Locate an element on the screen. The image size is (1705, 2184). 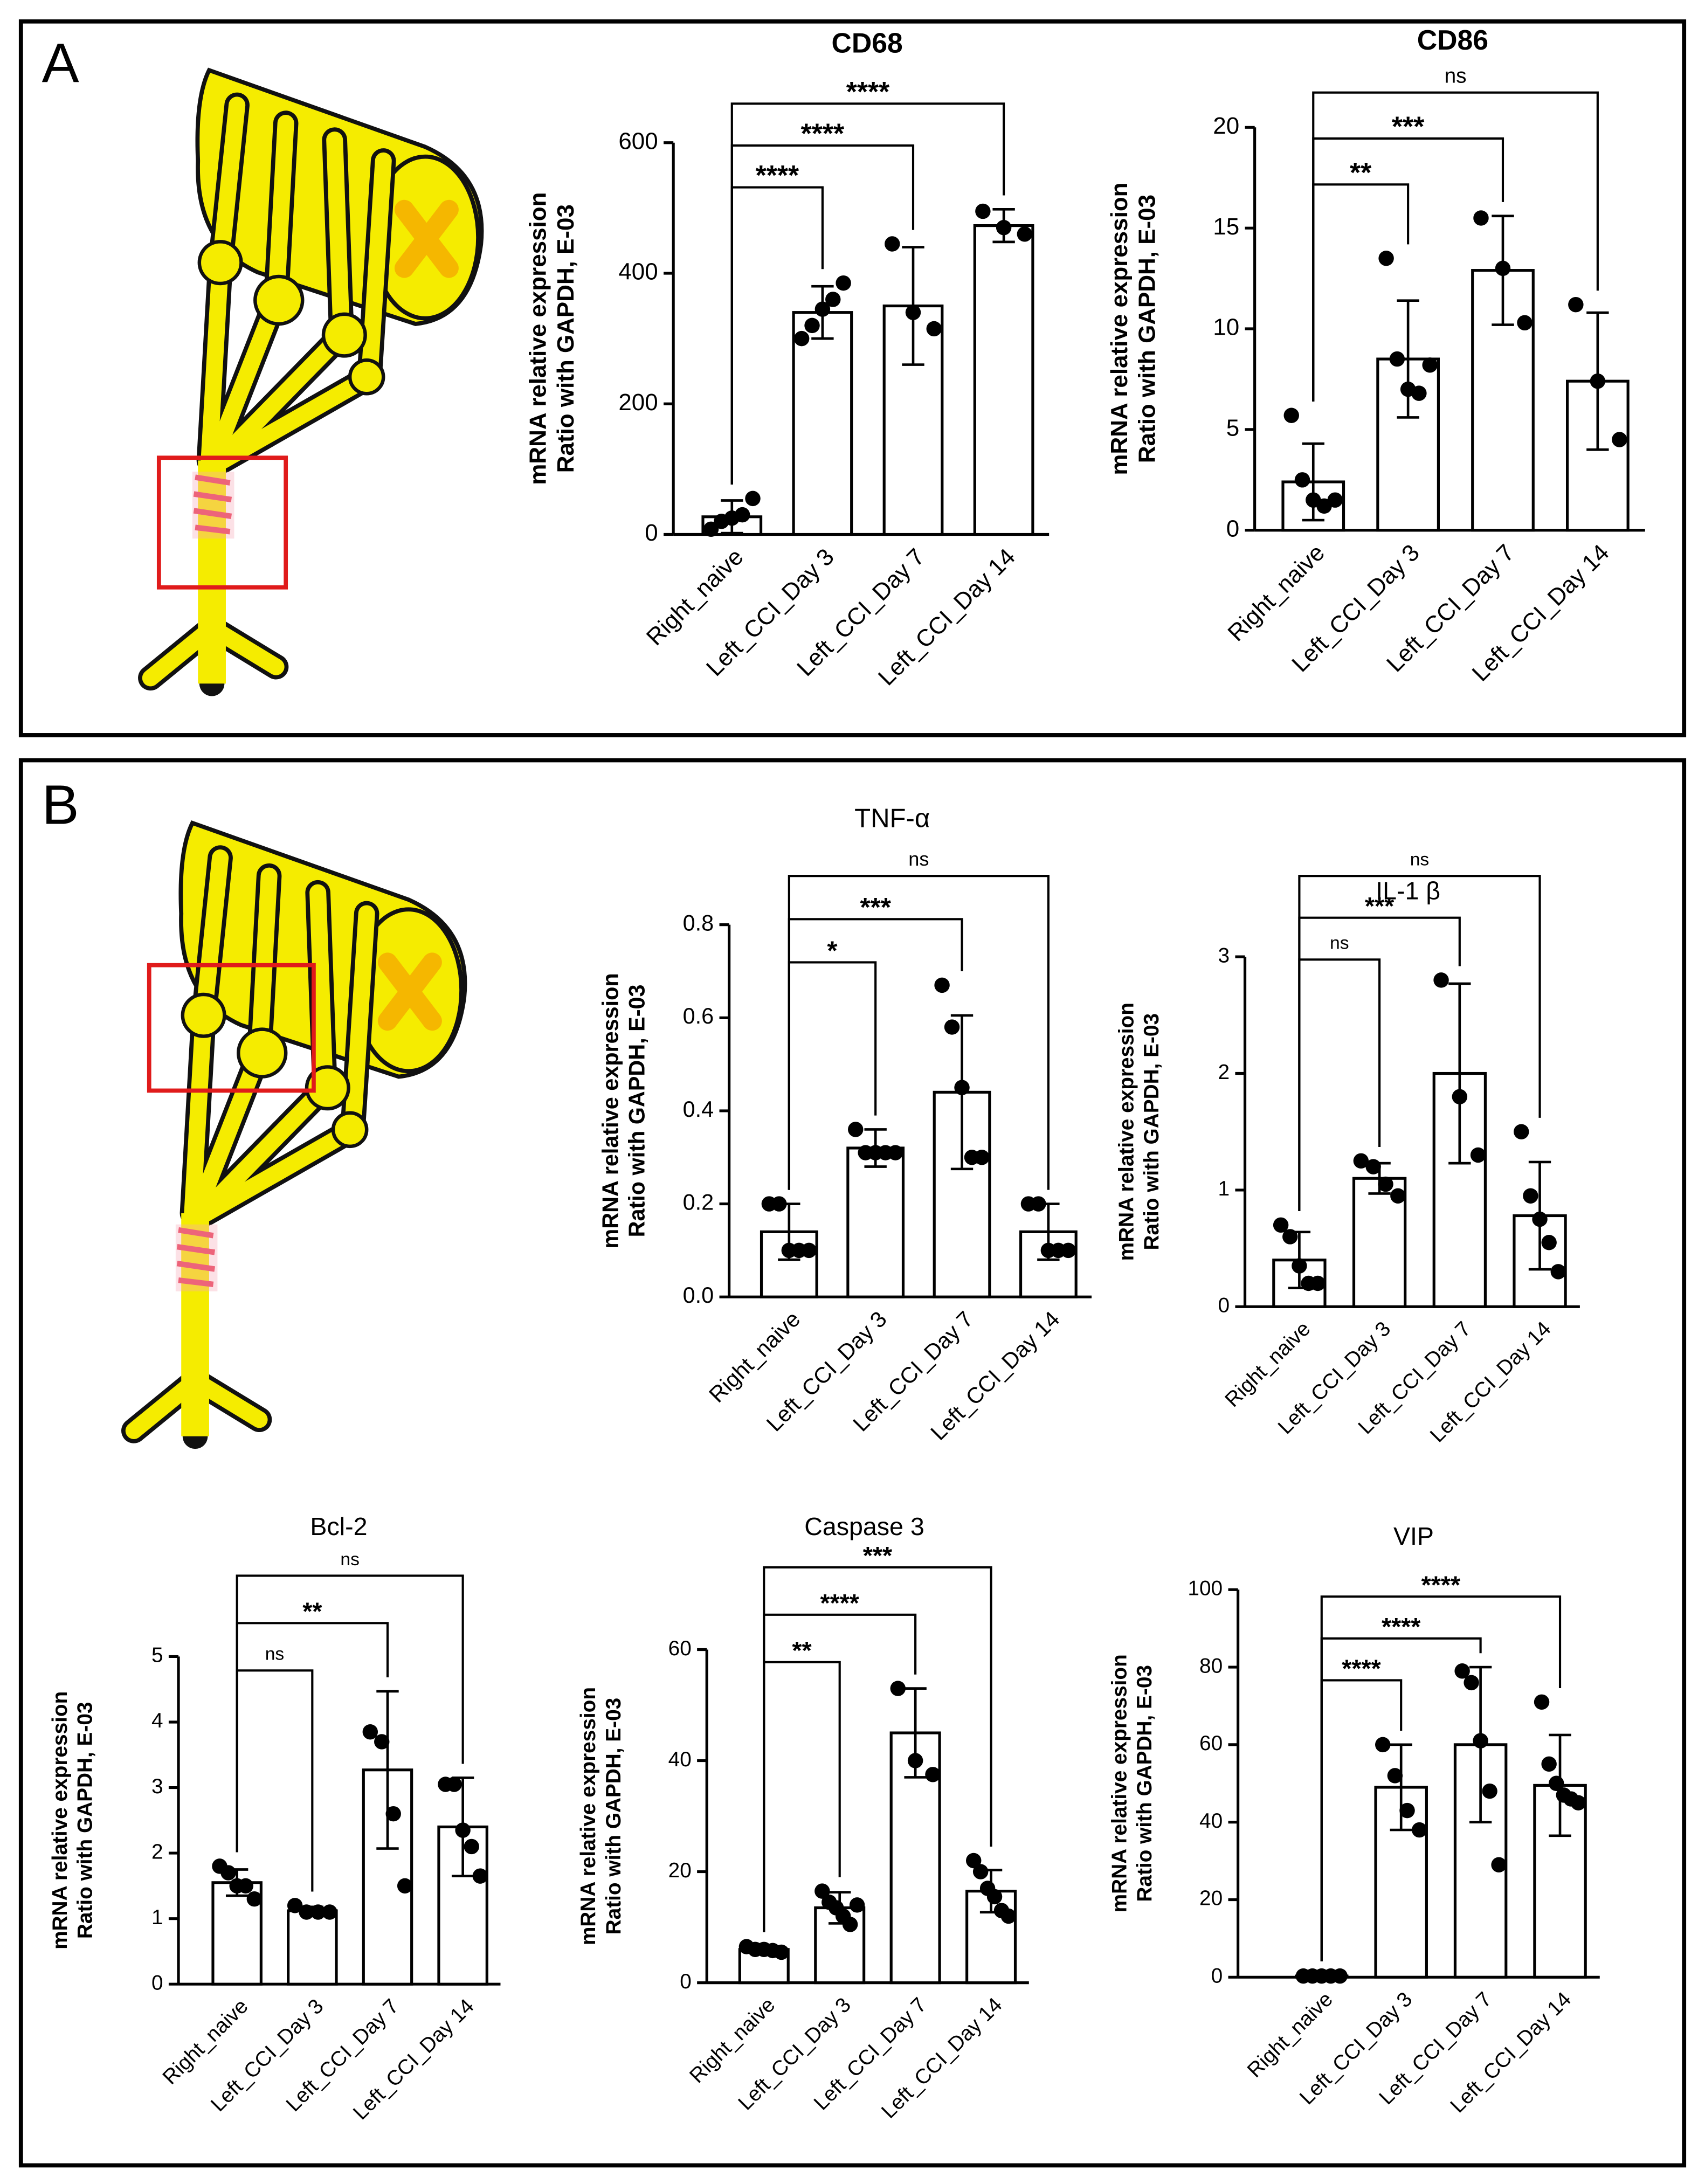
y-tick-label: 15 is located at coordinates (1226, 227).